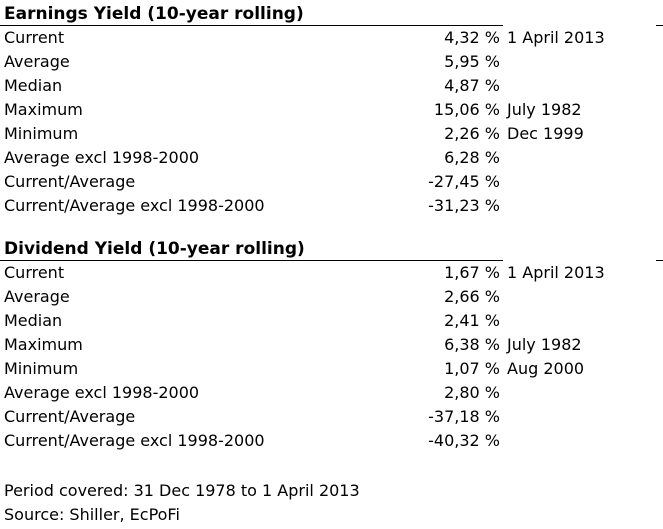  I want to click on row-note: Aug 2000, so click(546, 368).